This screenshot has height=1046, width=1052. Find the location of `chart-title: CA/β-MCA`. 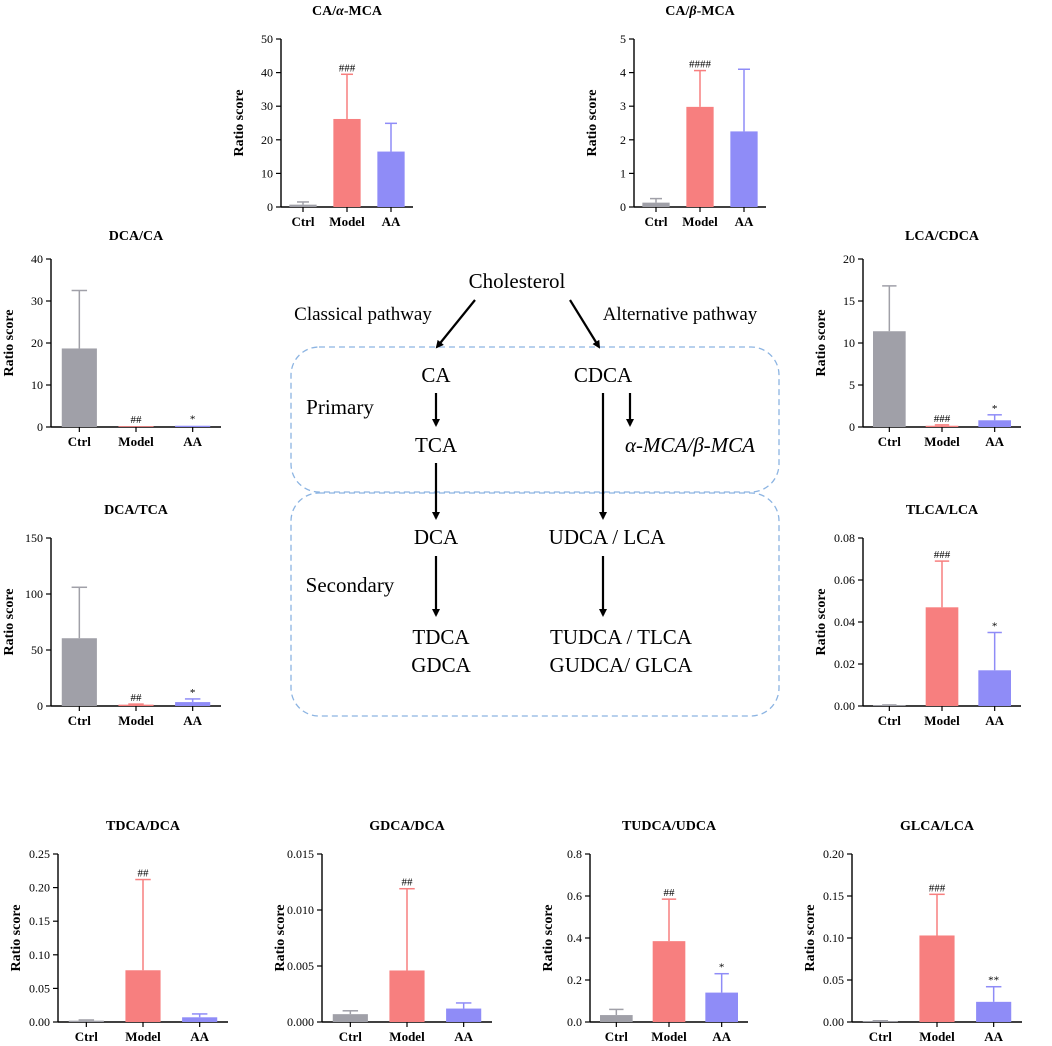

chart-title: CA/β-MCA is located at coordinates (700, 11).